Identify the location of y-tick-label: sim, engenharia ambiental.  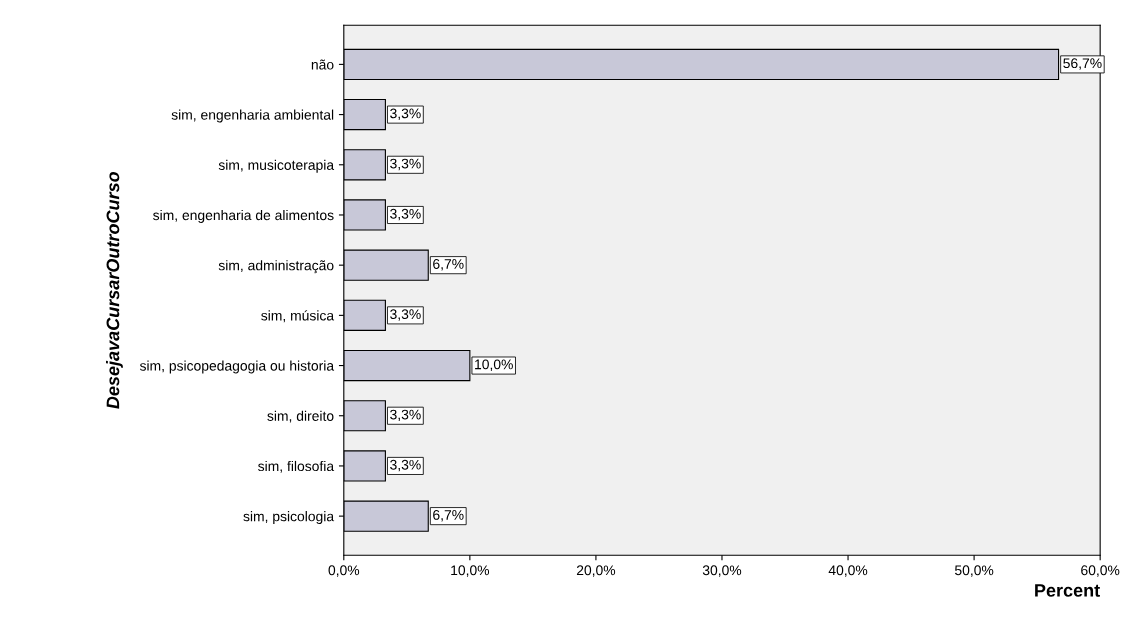
(252, 116).